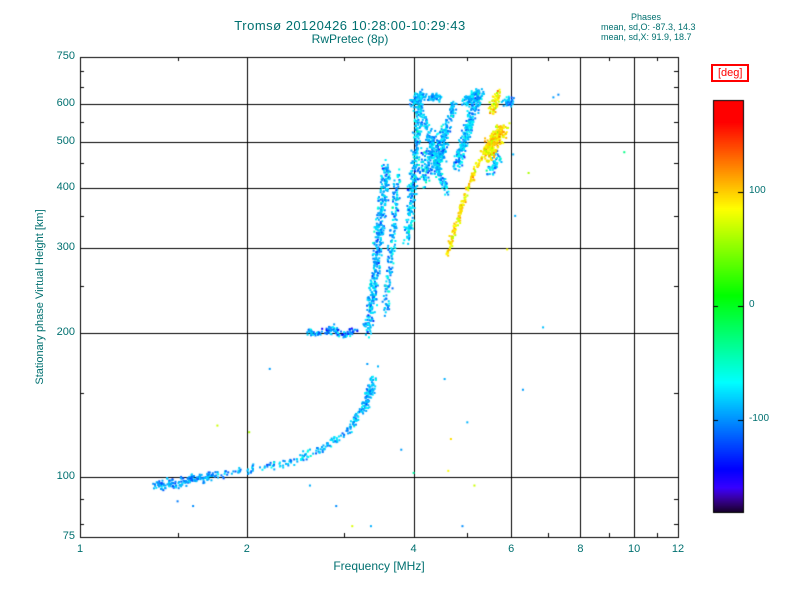 This screenshot has height=600, width=800. What do you see at coordinates (40, 297) in the screenshot?
I see `y-axis-label: Stationary phase Virtual Height [km]` at bounding box center [40, 297].